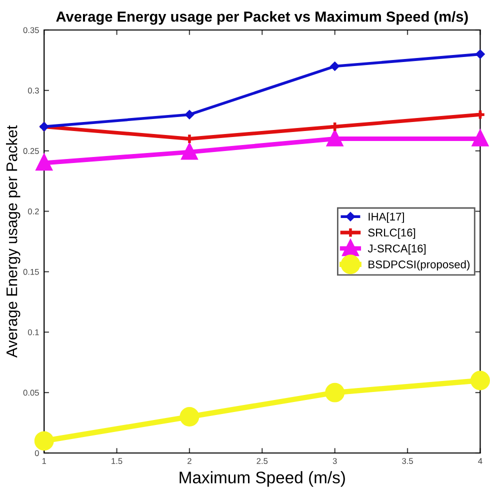 The image size is (490, 500). I want to click on chart-title: Average Energy usage per Packet vs Maximum Speed (m/s), so click(262, 18).